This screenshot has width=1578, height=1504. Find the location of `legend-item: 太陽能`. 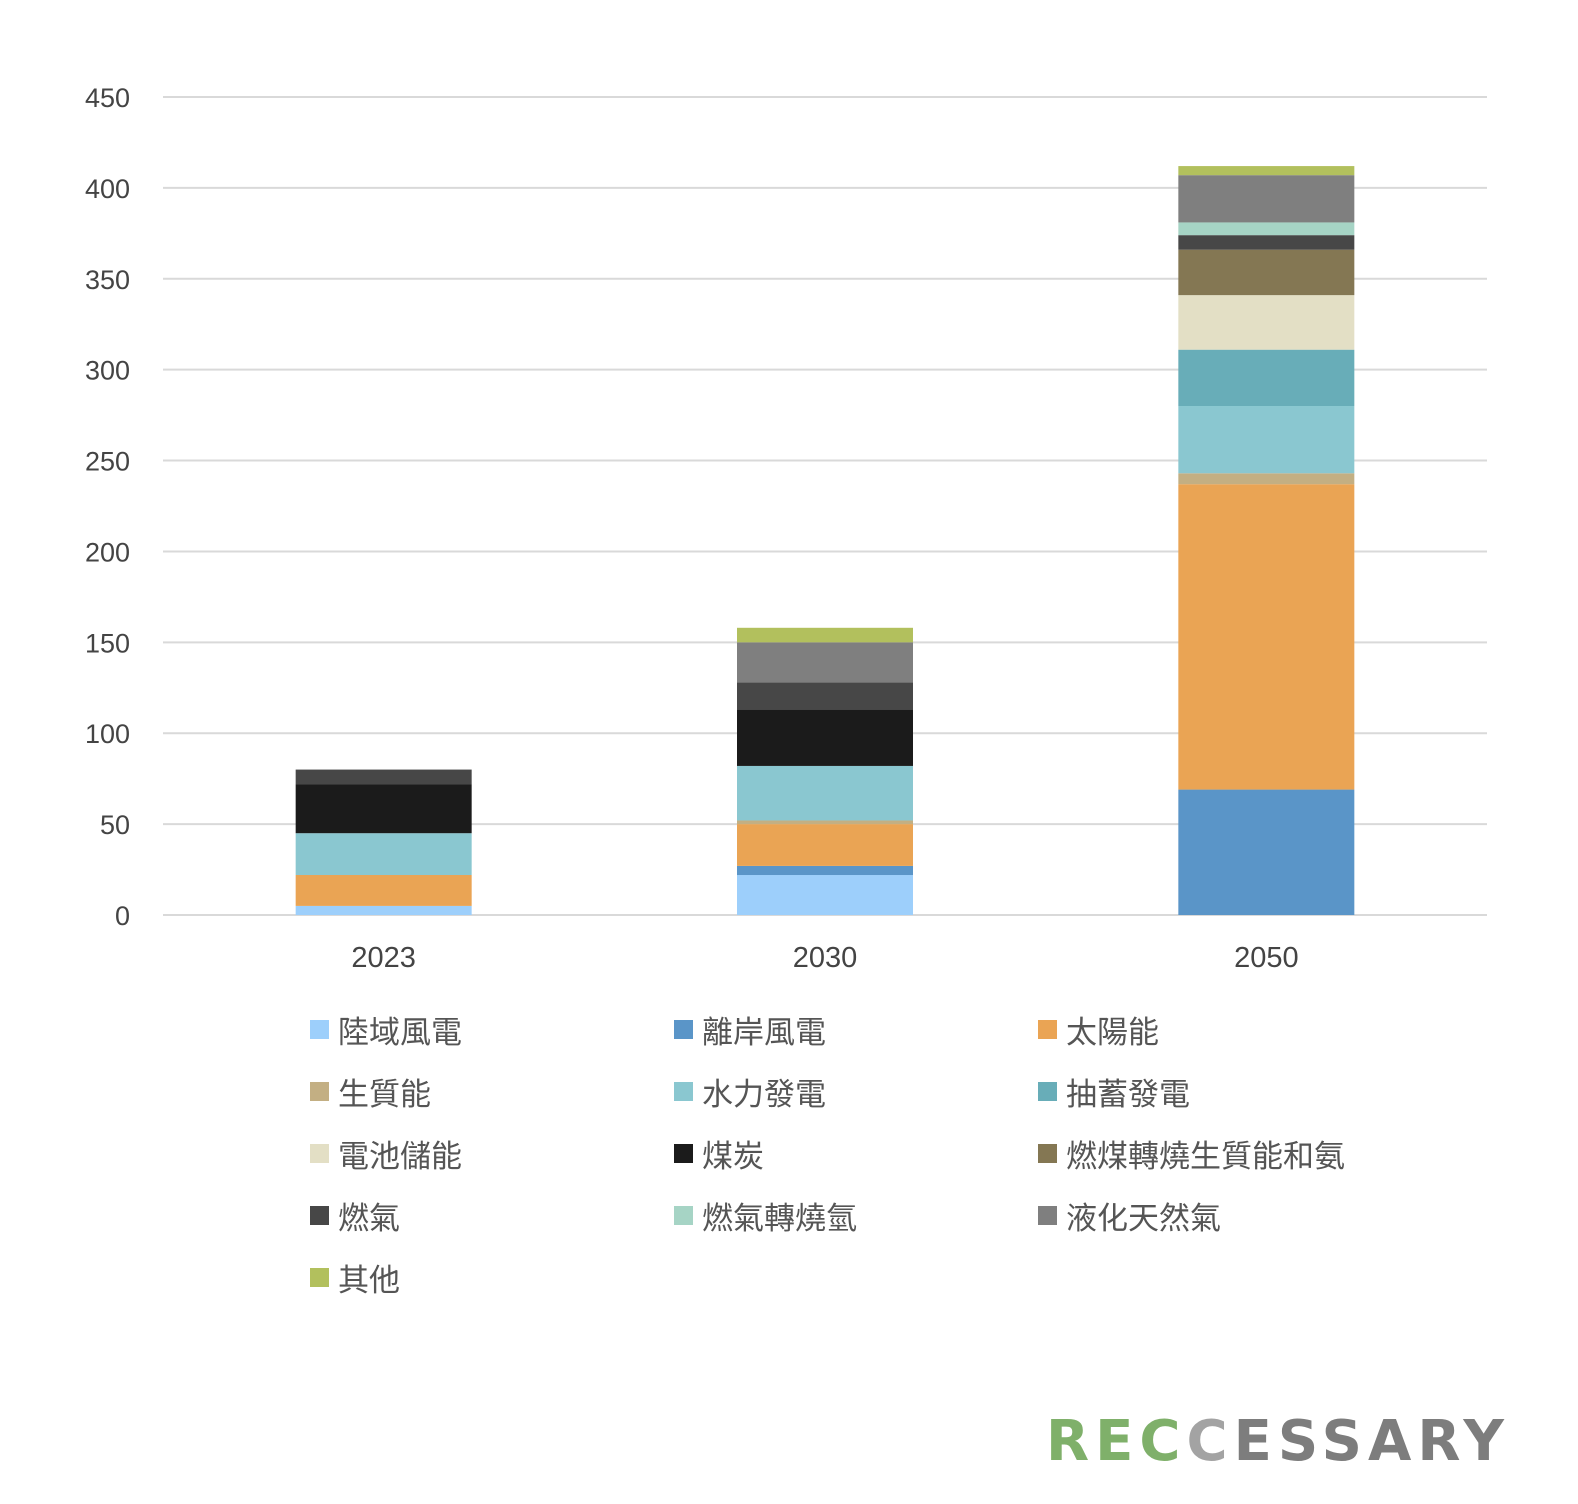

legend-item: 太陽能 is located at coordinates (1098, 1029).